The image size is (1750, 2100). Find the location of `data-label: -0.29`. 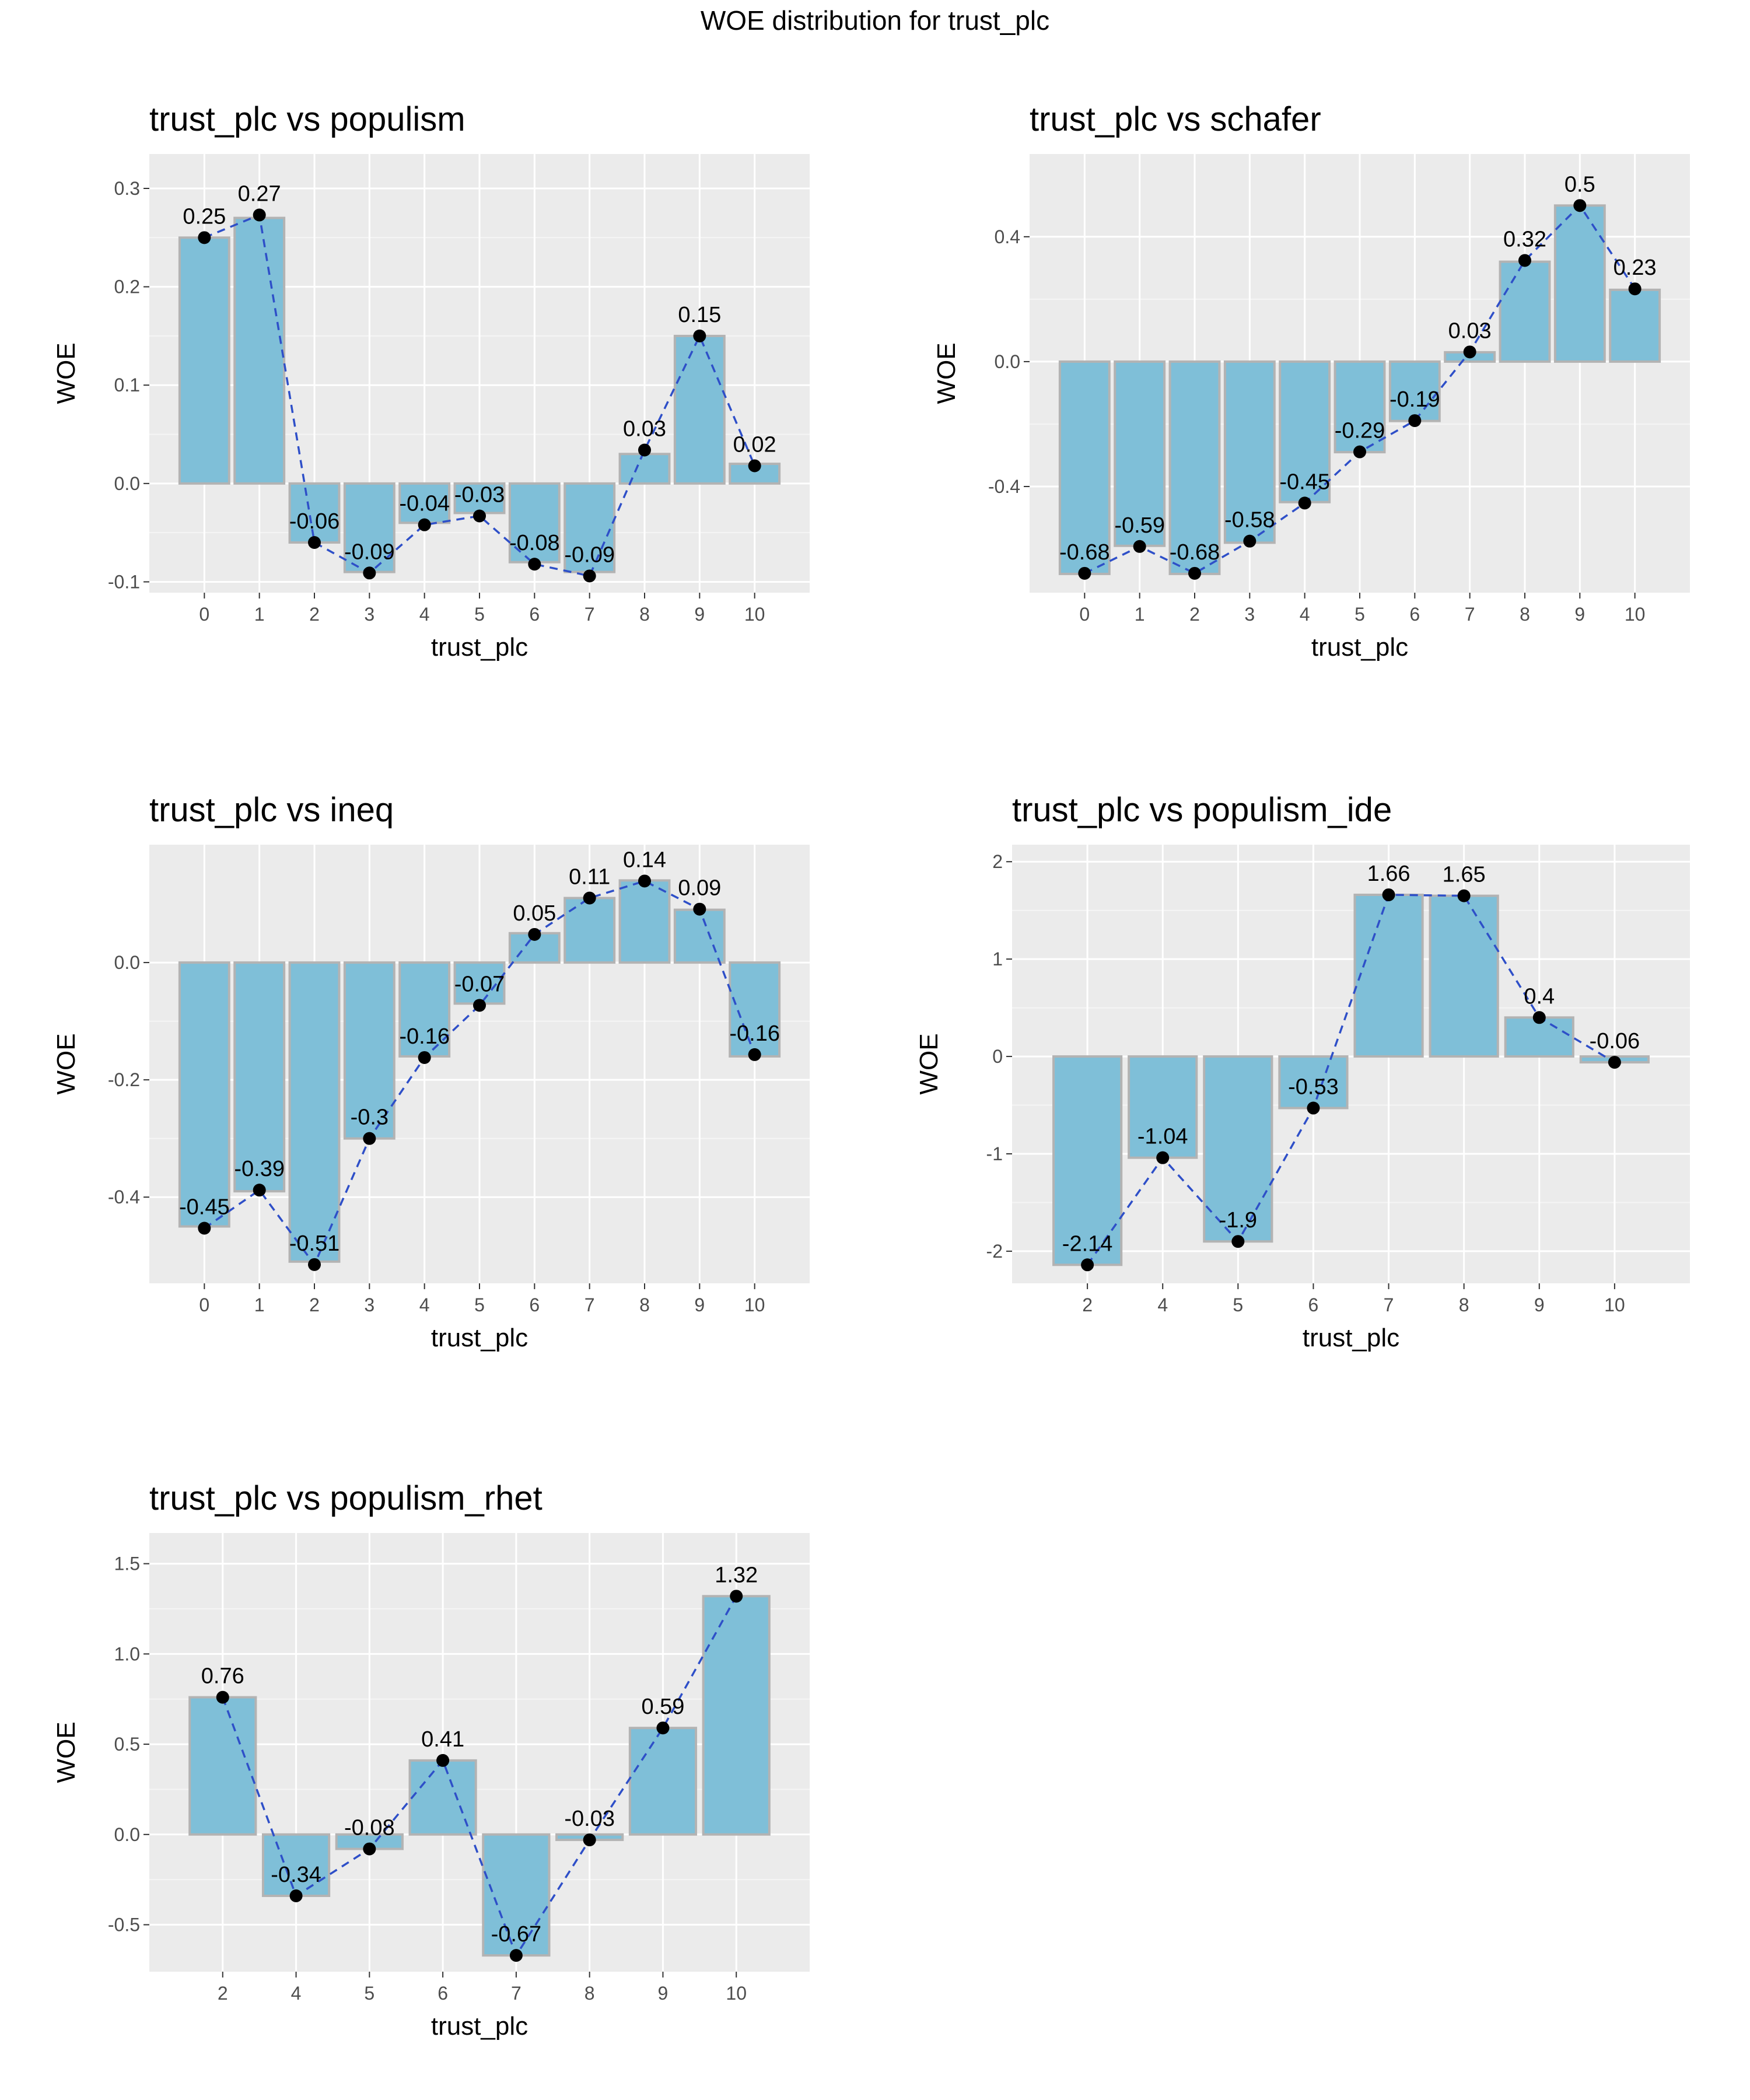

data-label: -0.29 is located at coordinates (1360, 431).